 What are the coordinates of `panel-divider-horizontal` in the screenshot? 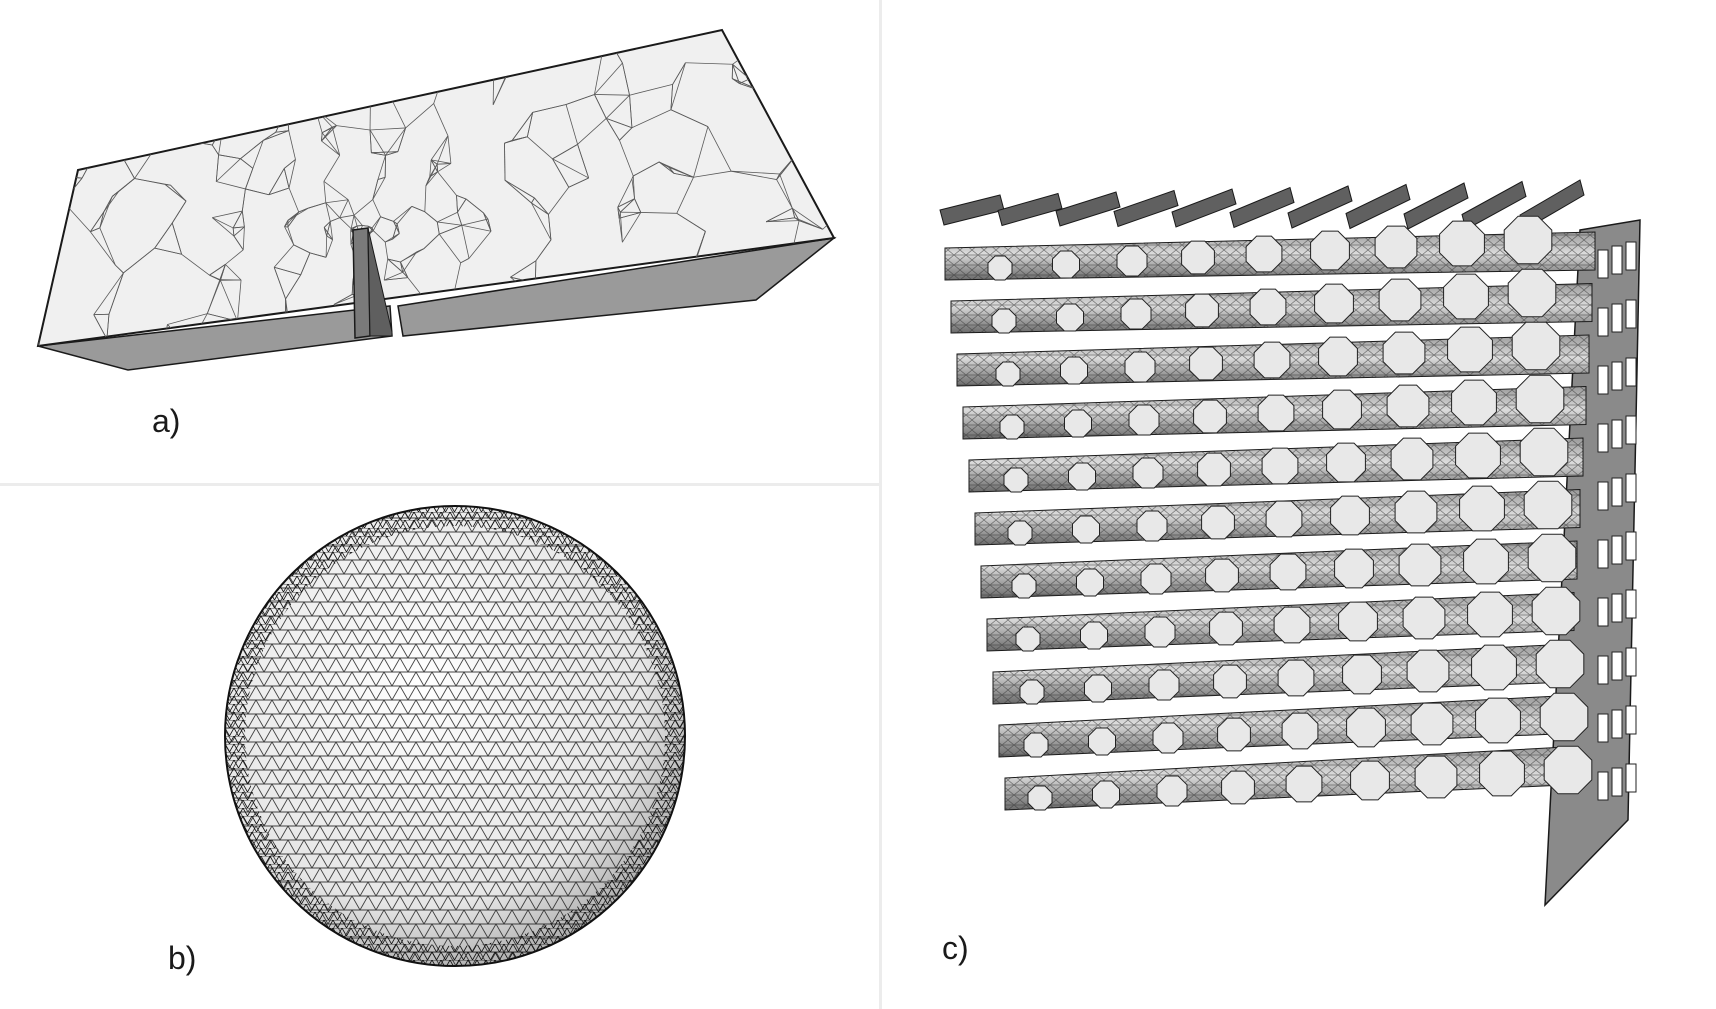 It's located at (439, 484).